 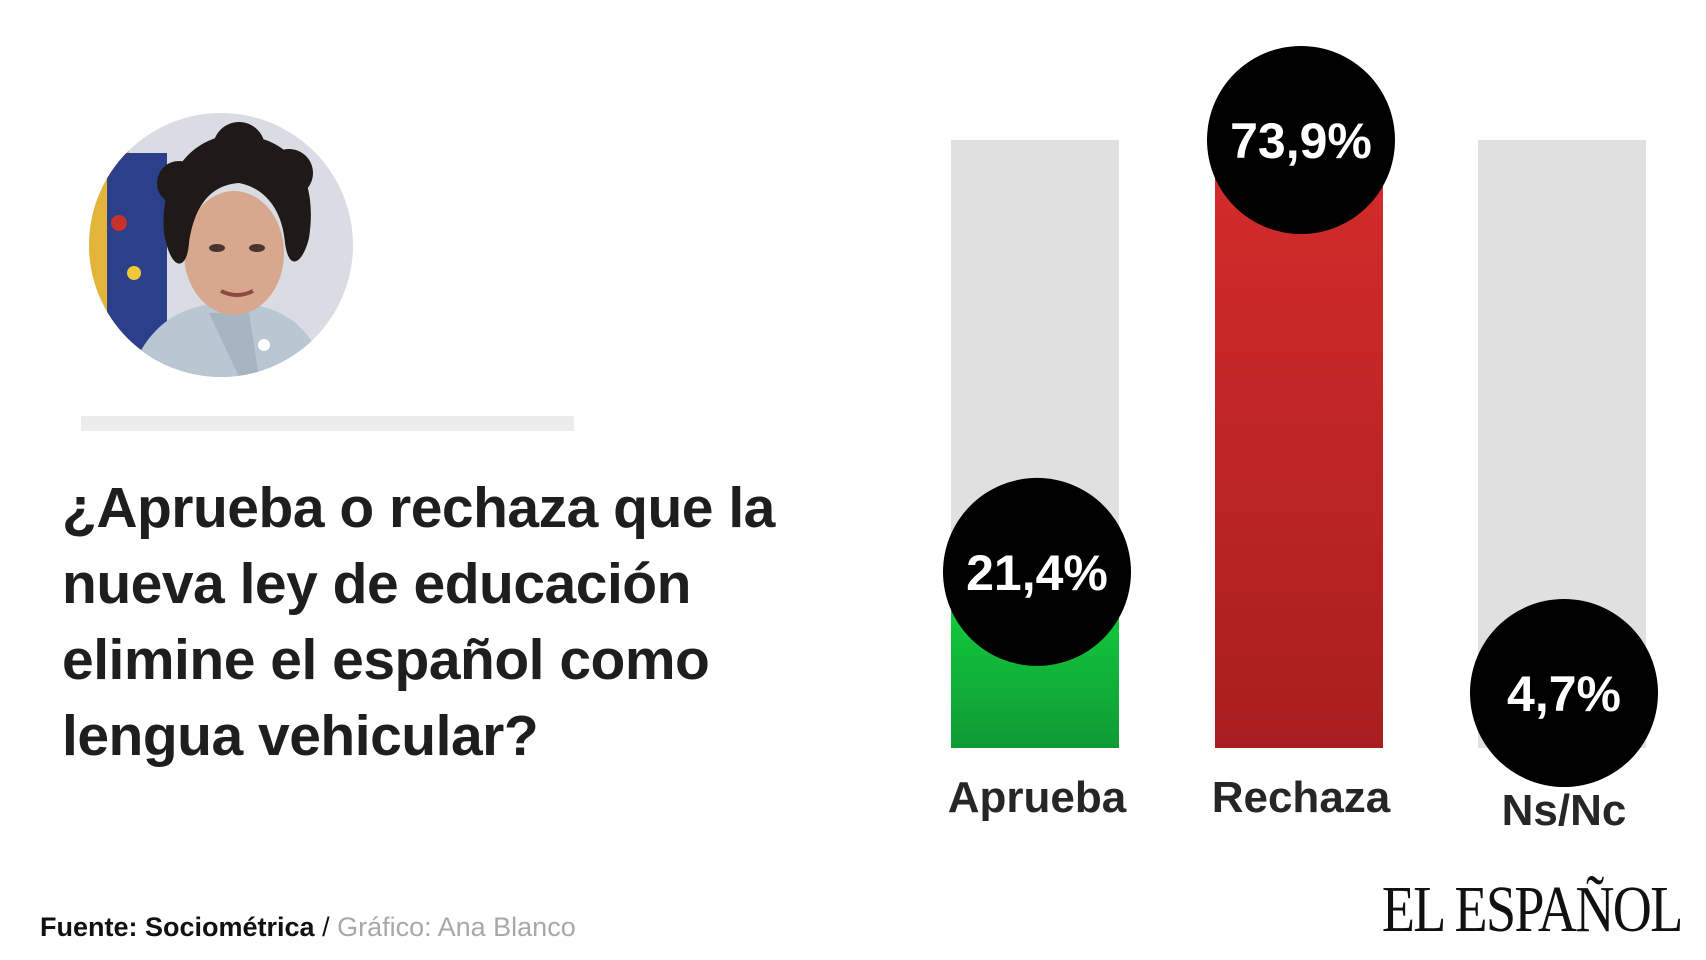 I want to click on category-label-aprueba: Aprueba, so click(x=1037, y=797).